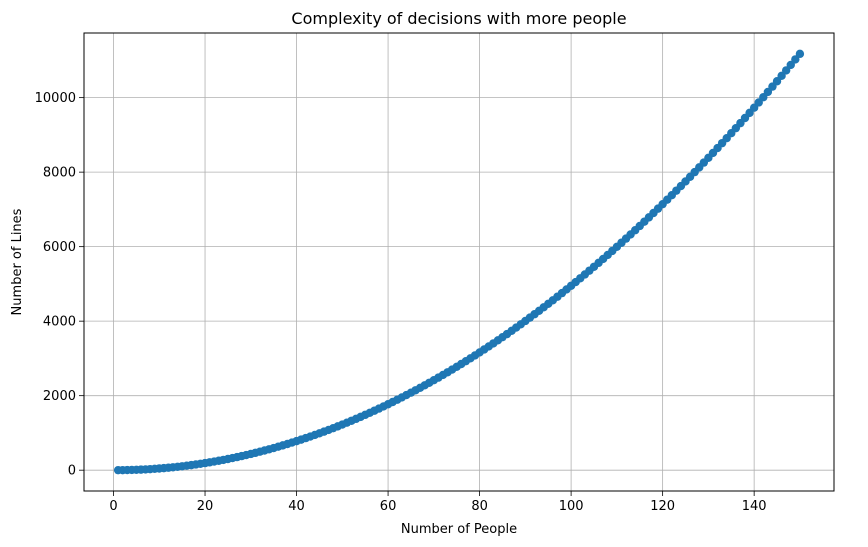 The image size is (868, 547). Describe the element at coordinates (571, 506) in the screenshot. I see `x-tick-label: 100` at that location.